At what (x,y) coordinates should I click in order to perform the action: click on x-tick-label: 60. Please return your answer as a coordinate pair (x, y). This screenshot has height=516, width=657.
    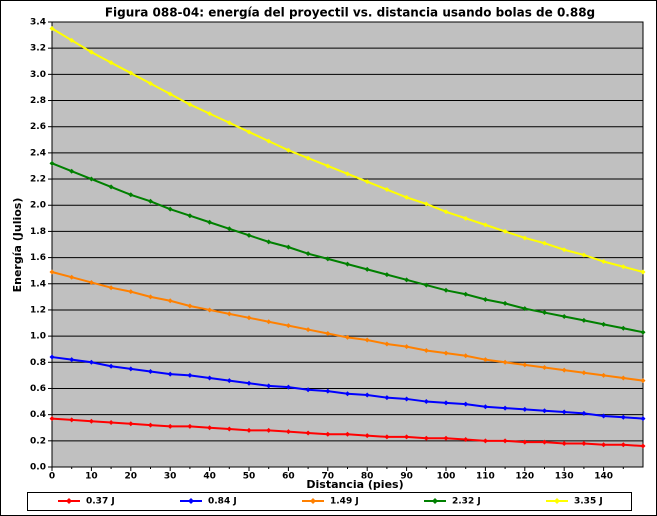
    Looking at the image, I should click on (288, 477).